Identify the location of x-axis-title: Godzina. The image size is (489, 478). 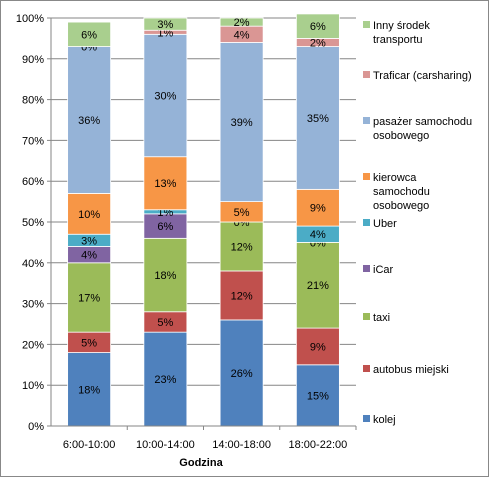
(201, 463).